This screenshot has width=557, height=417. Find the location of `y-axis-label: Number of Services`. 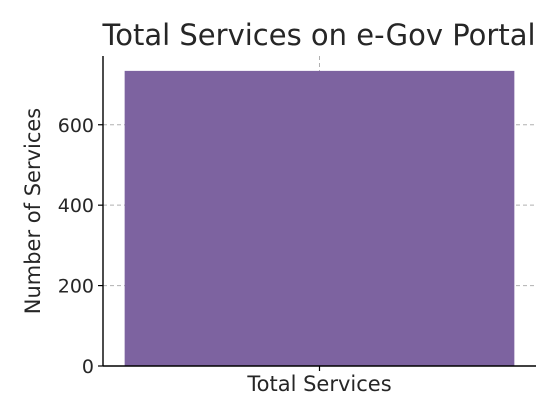

y-axis-label: Number of Services is located at coordinates (33, 211).